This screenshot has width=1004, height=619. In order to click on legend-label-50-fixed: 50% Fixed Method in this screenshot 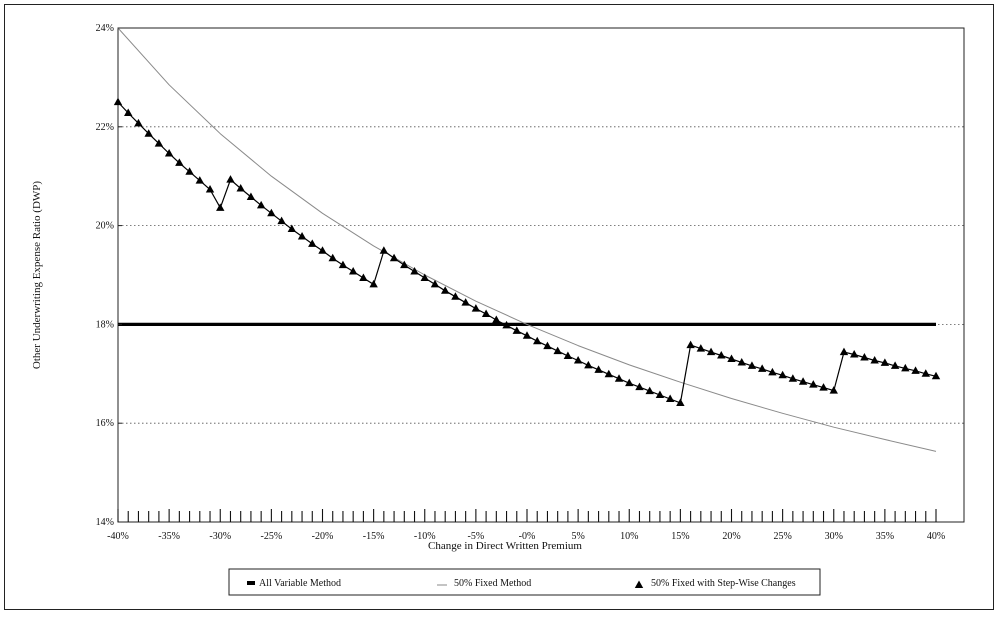, I will do `click(492, 583)`.